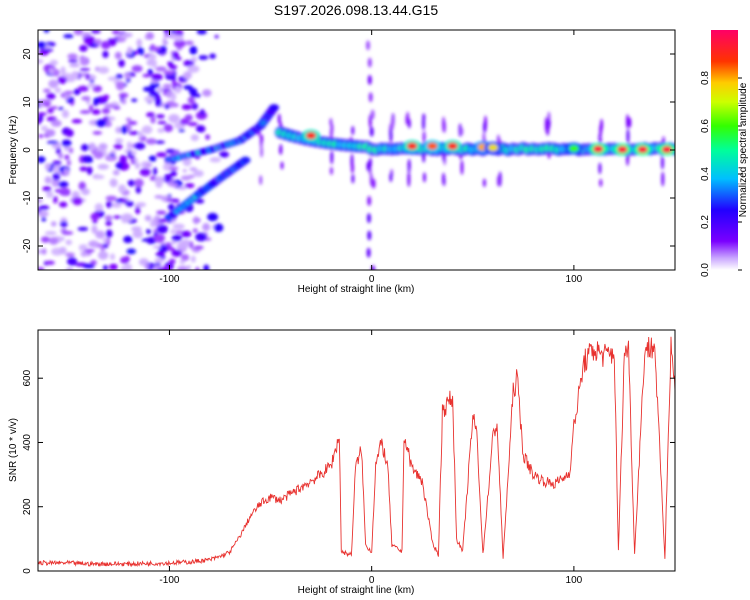 This screenshot has height=600, width=750. What do you see at coordinates (573, 149) in the screenshot?
I see `hot-spot` at bounding box center [573, 149].